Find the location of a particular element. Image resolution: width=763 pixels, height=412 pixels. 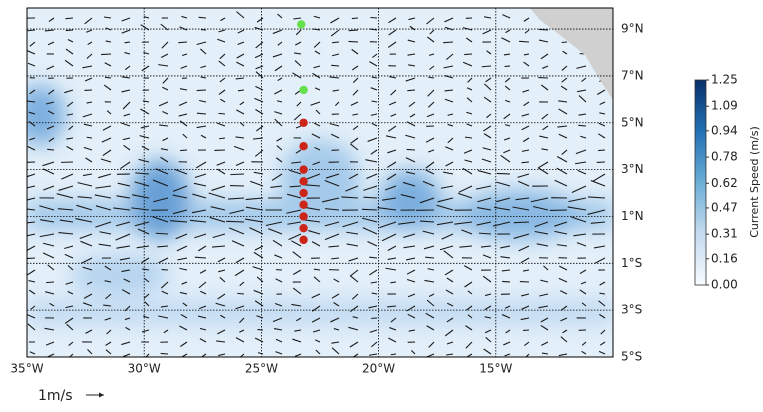

x-tick-label: 20°W is located at coordinates (378, 369).